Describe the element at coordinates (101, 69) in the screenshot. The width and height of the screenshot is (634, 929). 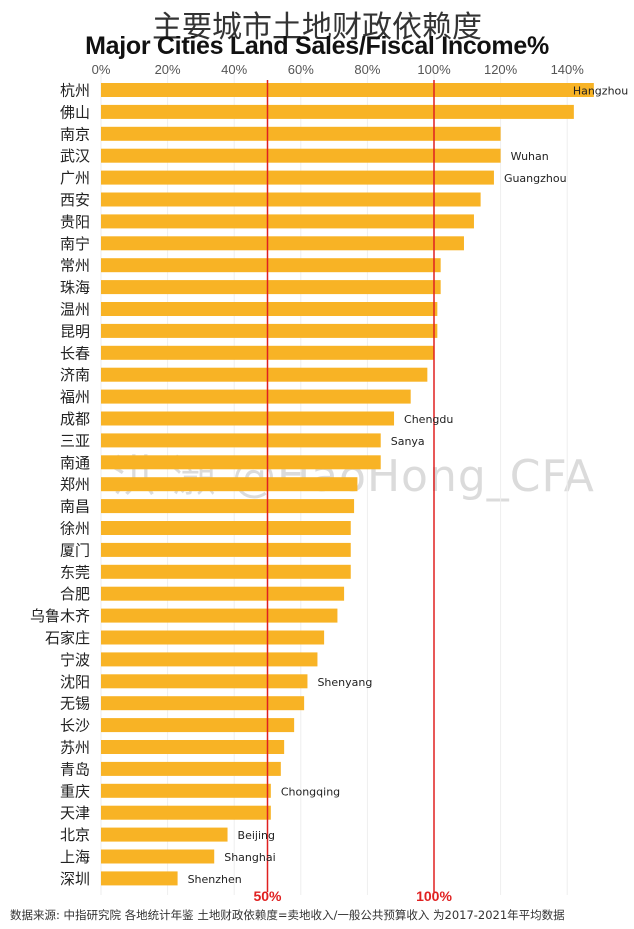
I see `x-tick-label: 0%` at that location.